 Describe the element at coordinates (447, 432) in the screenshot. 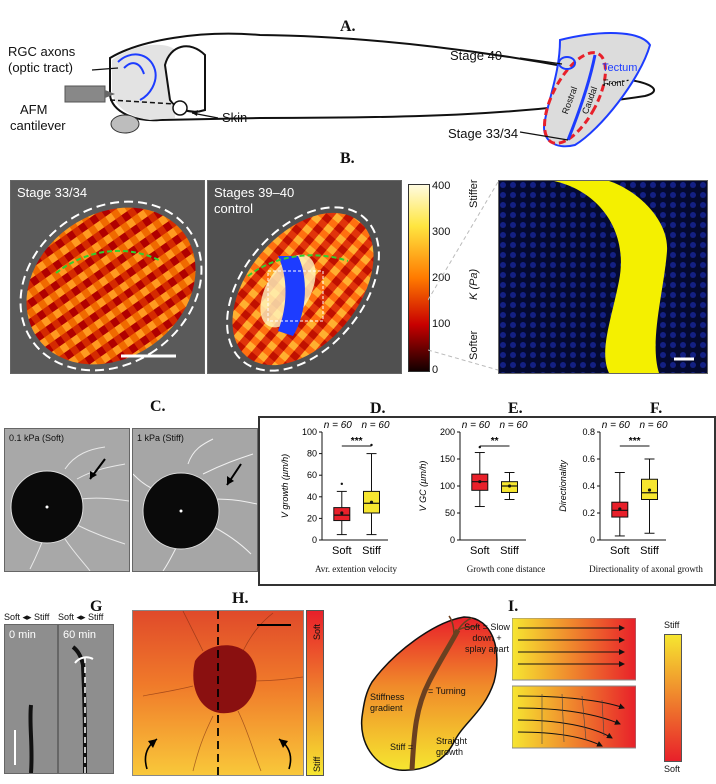

I see `y-tick-label: 200` at that location.